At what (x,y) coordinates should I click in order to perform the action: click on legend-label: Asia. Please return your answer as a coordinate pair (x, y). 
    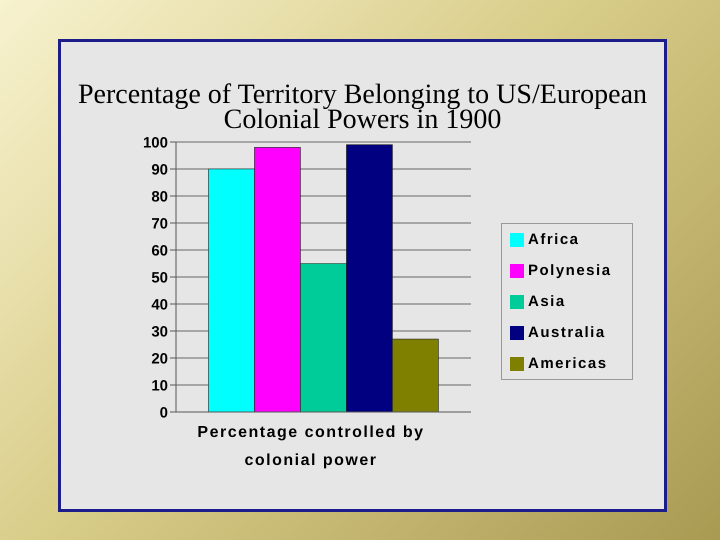
    Looking at the image, I should click on (547, 301).